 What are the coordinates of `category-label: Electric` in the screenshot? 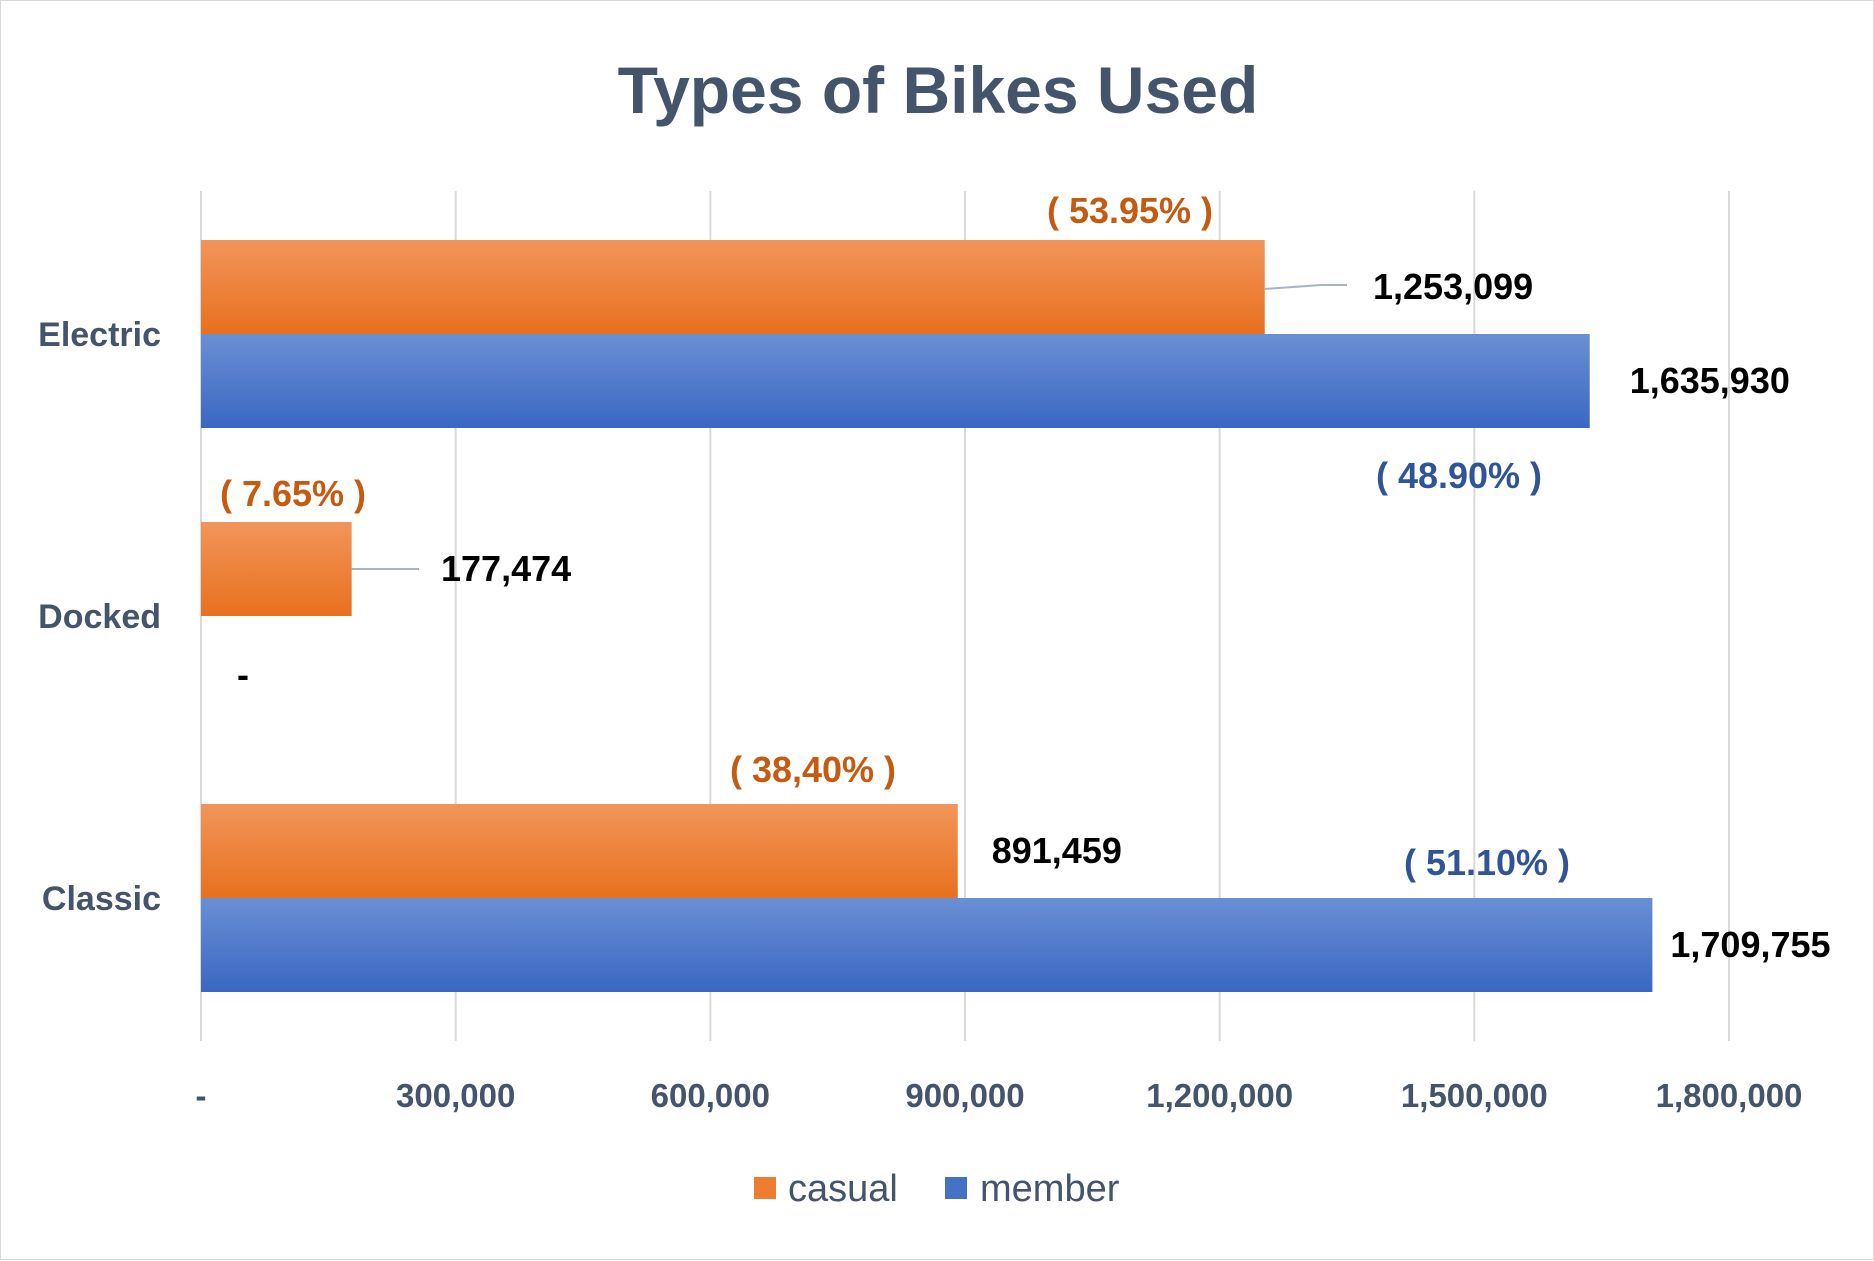 It's located at (99, 335).